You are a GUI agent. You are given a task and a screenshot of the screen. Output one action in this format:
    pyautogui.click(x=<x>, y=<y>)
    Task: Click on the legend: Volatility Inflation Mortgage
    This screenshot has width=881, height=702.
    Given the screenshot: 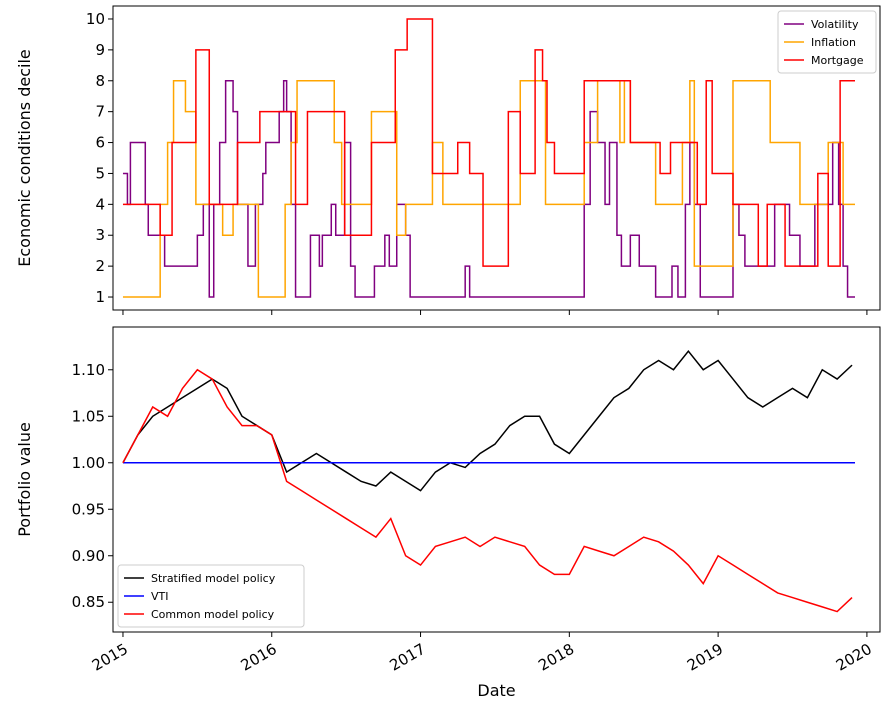 What is the action you would take?
    pyautogui.click(x=827, y=42)
    